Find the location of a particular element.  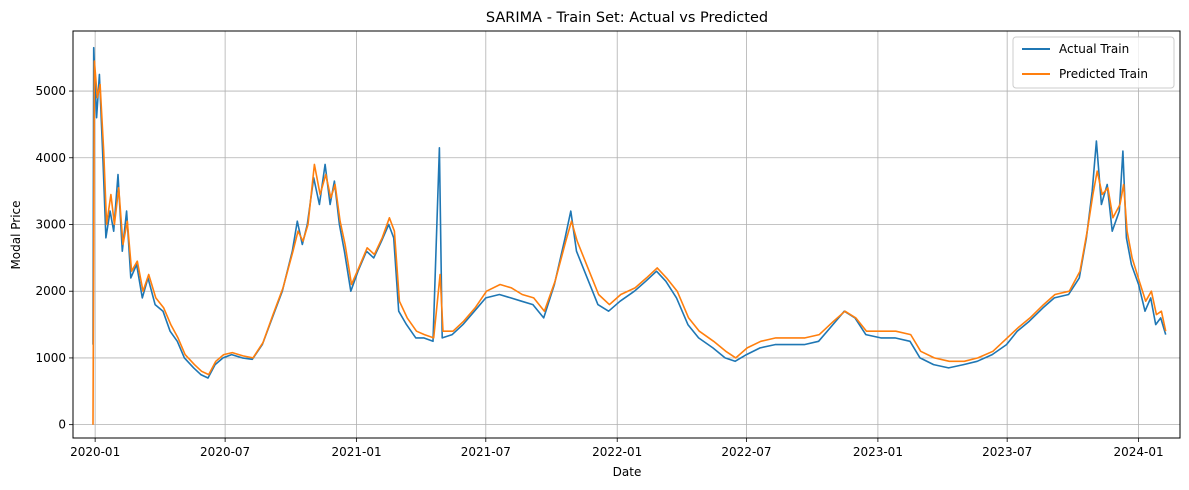

legend-frame is located at coordinates (1093, 62).